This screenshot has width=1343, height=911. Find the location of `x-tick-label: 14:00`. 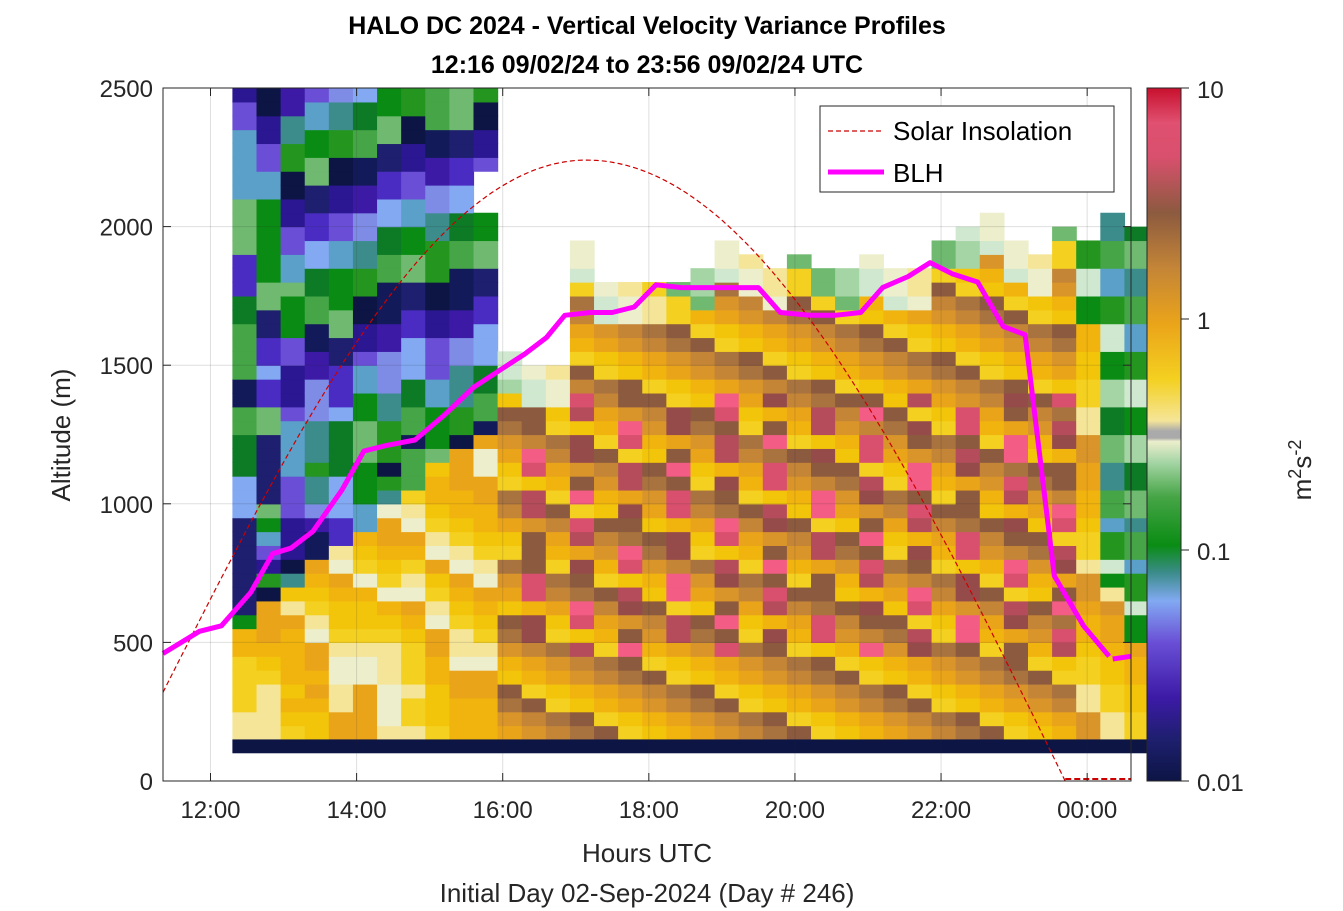

x-tick-label: 14:00 is located at coordinates (357, 810).